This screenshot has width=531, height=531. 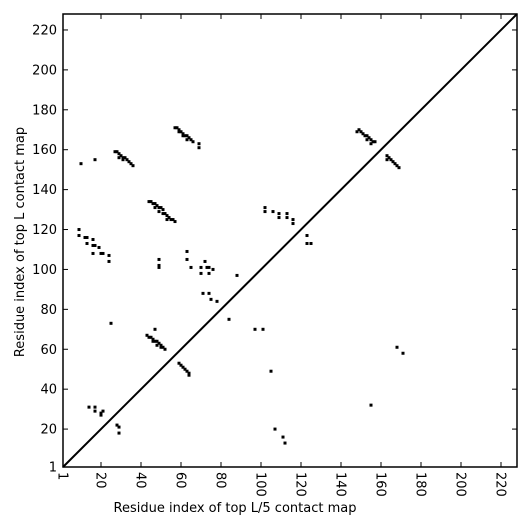 I want to click on y-tick-label: 100, so click(x=44, y=270).